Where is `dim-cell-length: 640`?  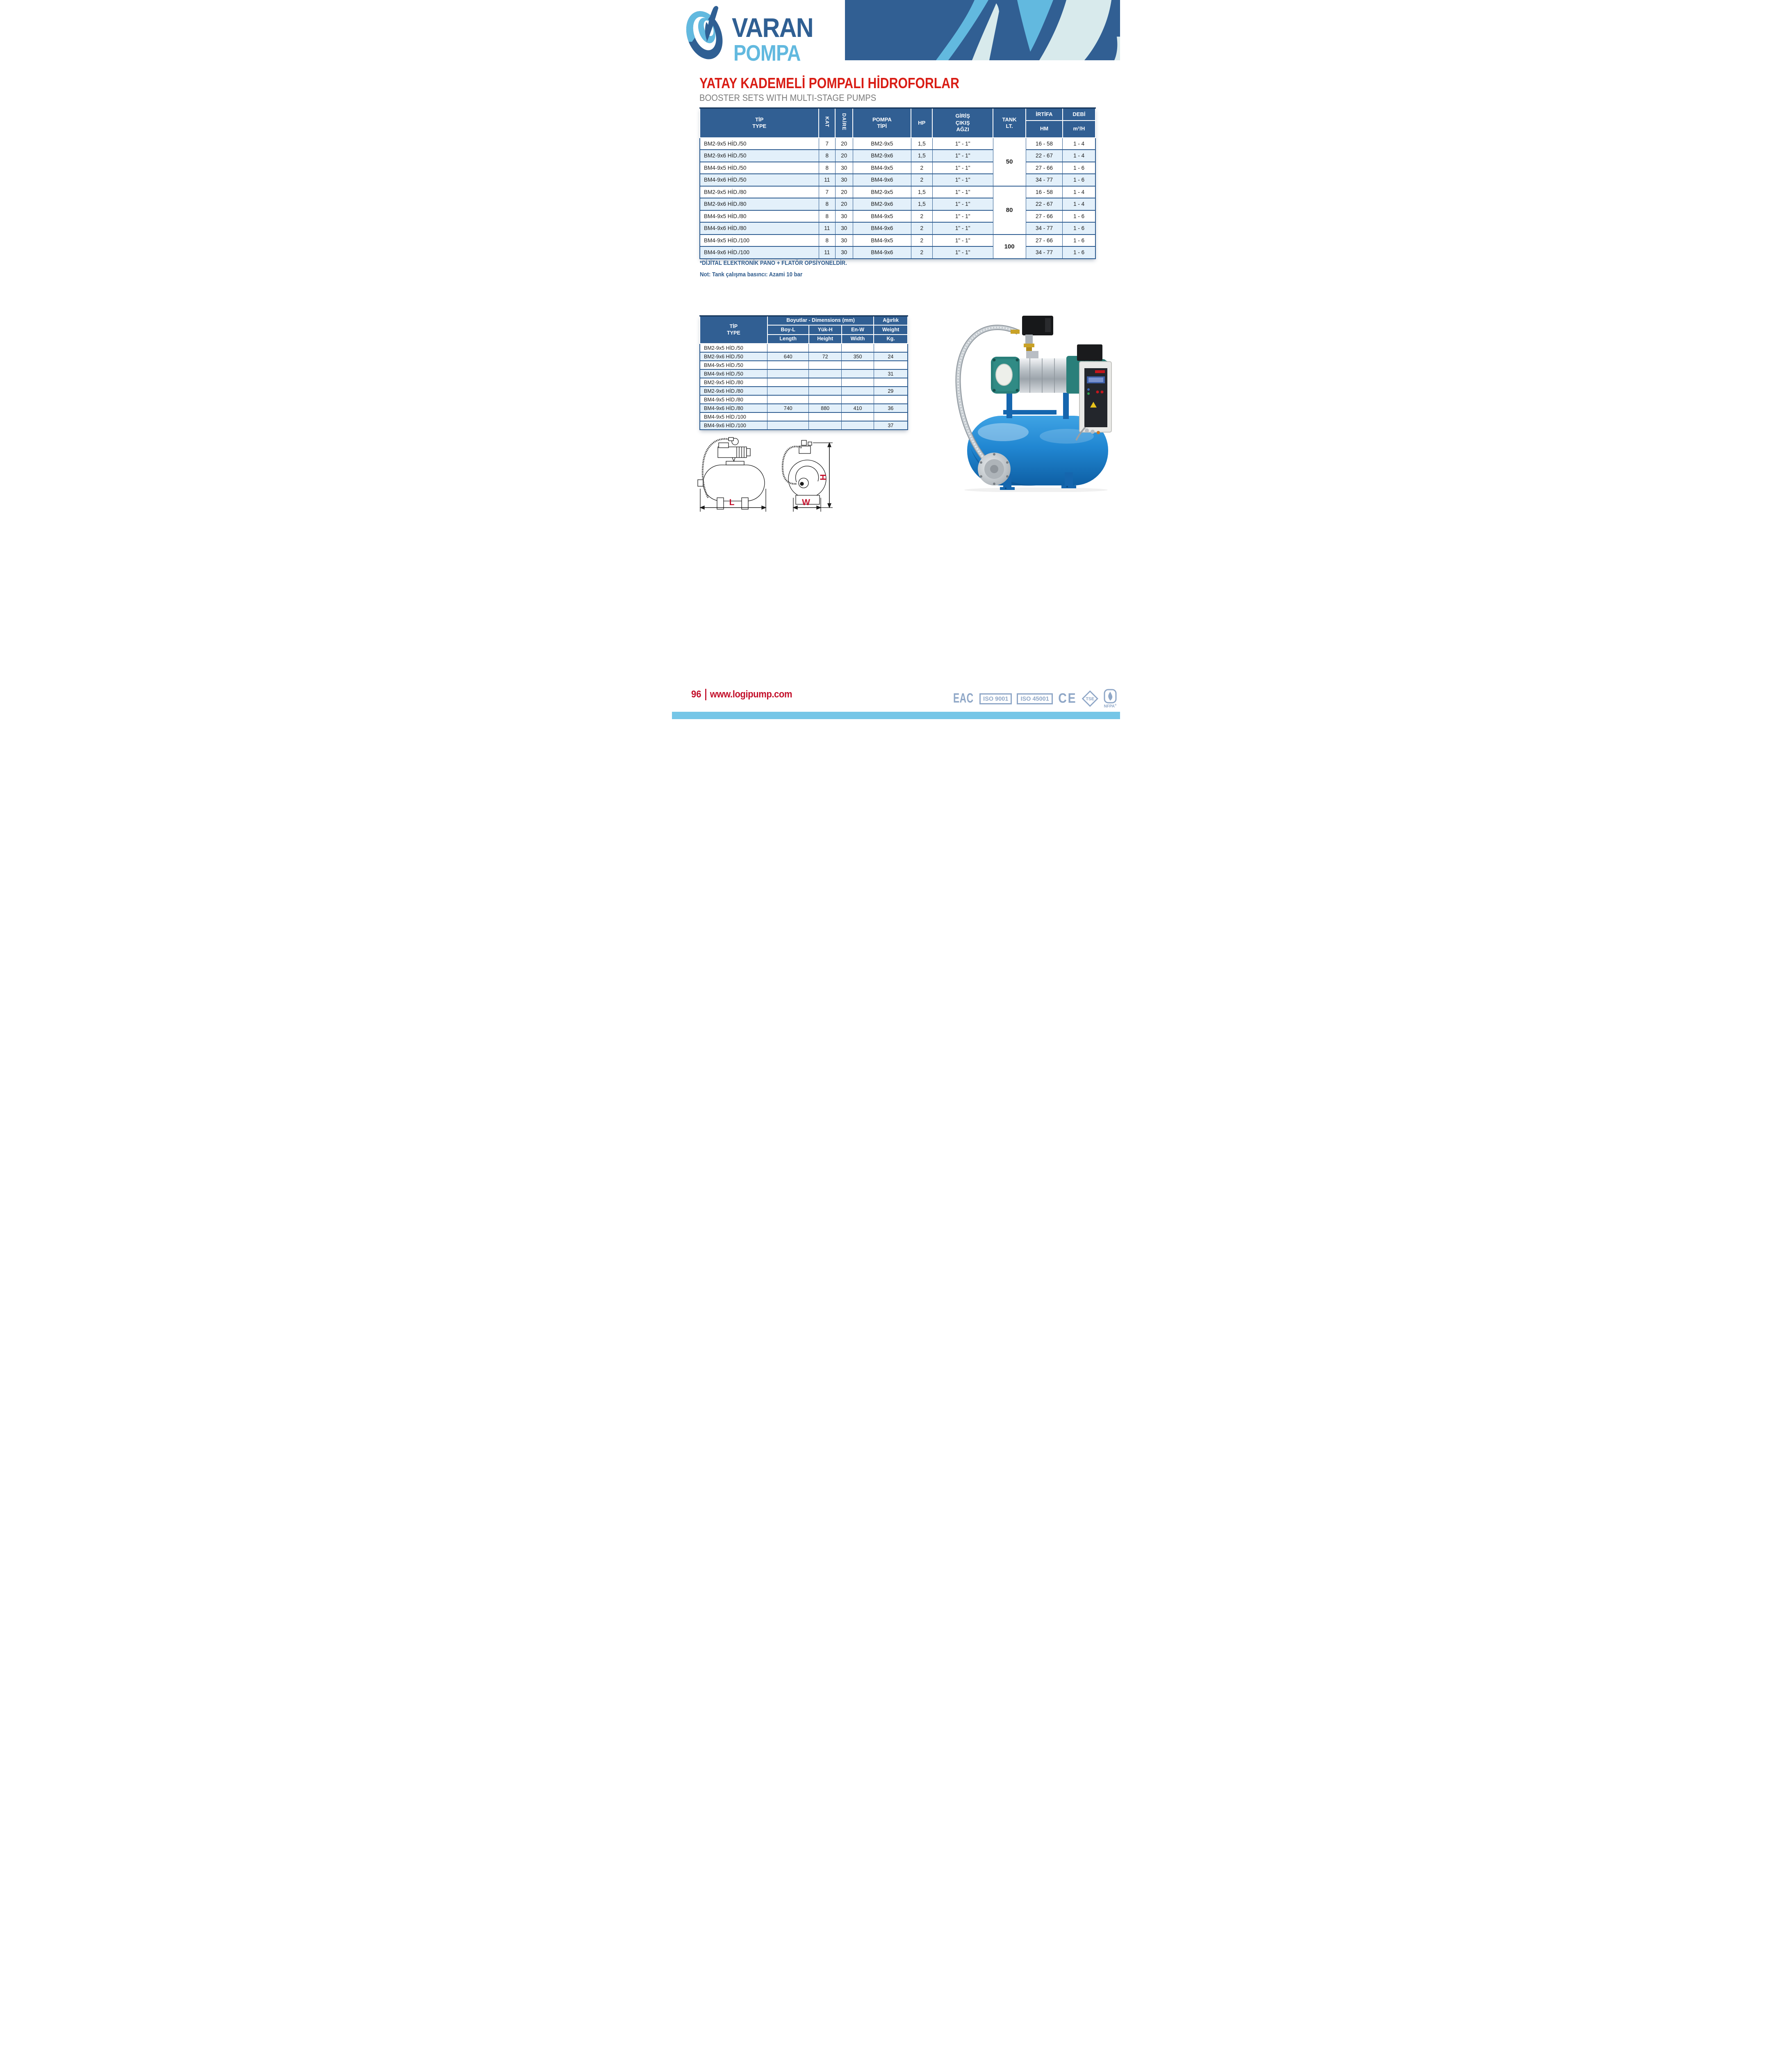 dim-cell-length: 640 is located at coordinates (788, 357).